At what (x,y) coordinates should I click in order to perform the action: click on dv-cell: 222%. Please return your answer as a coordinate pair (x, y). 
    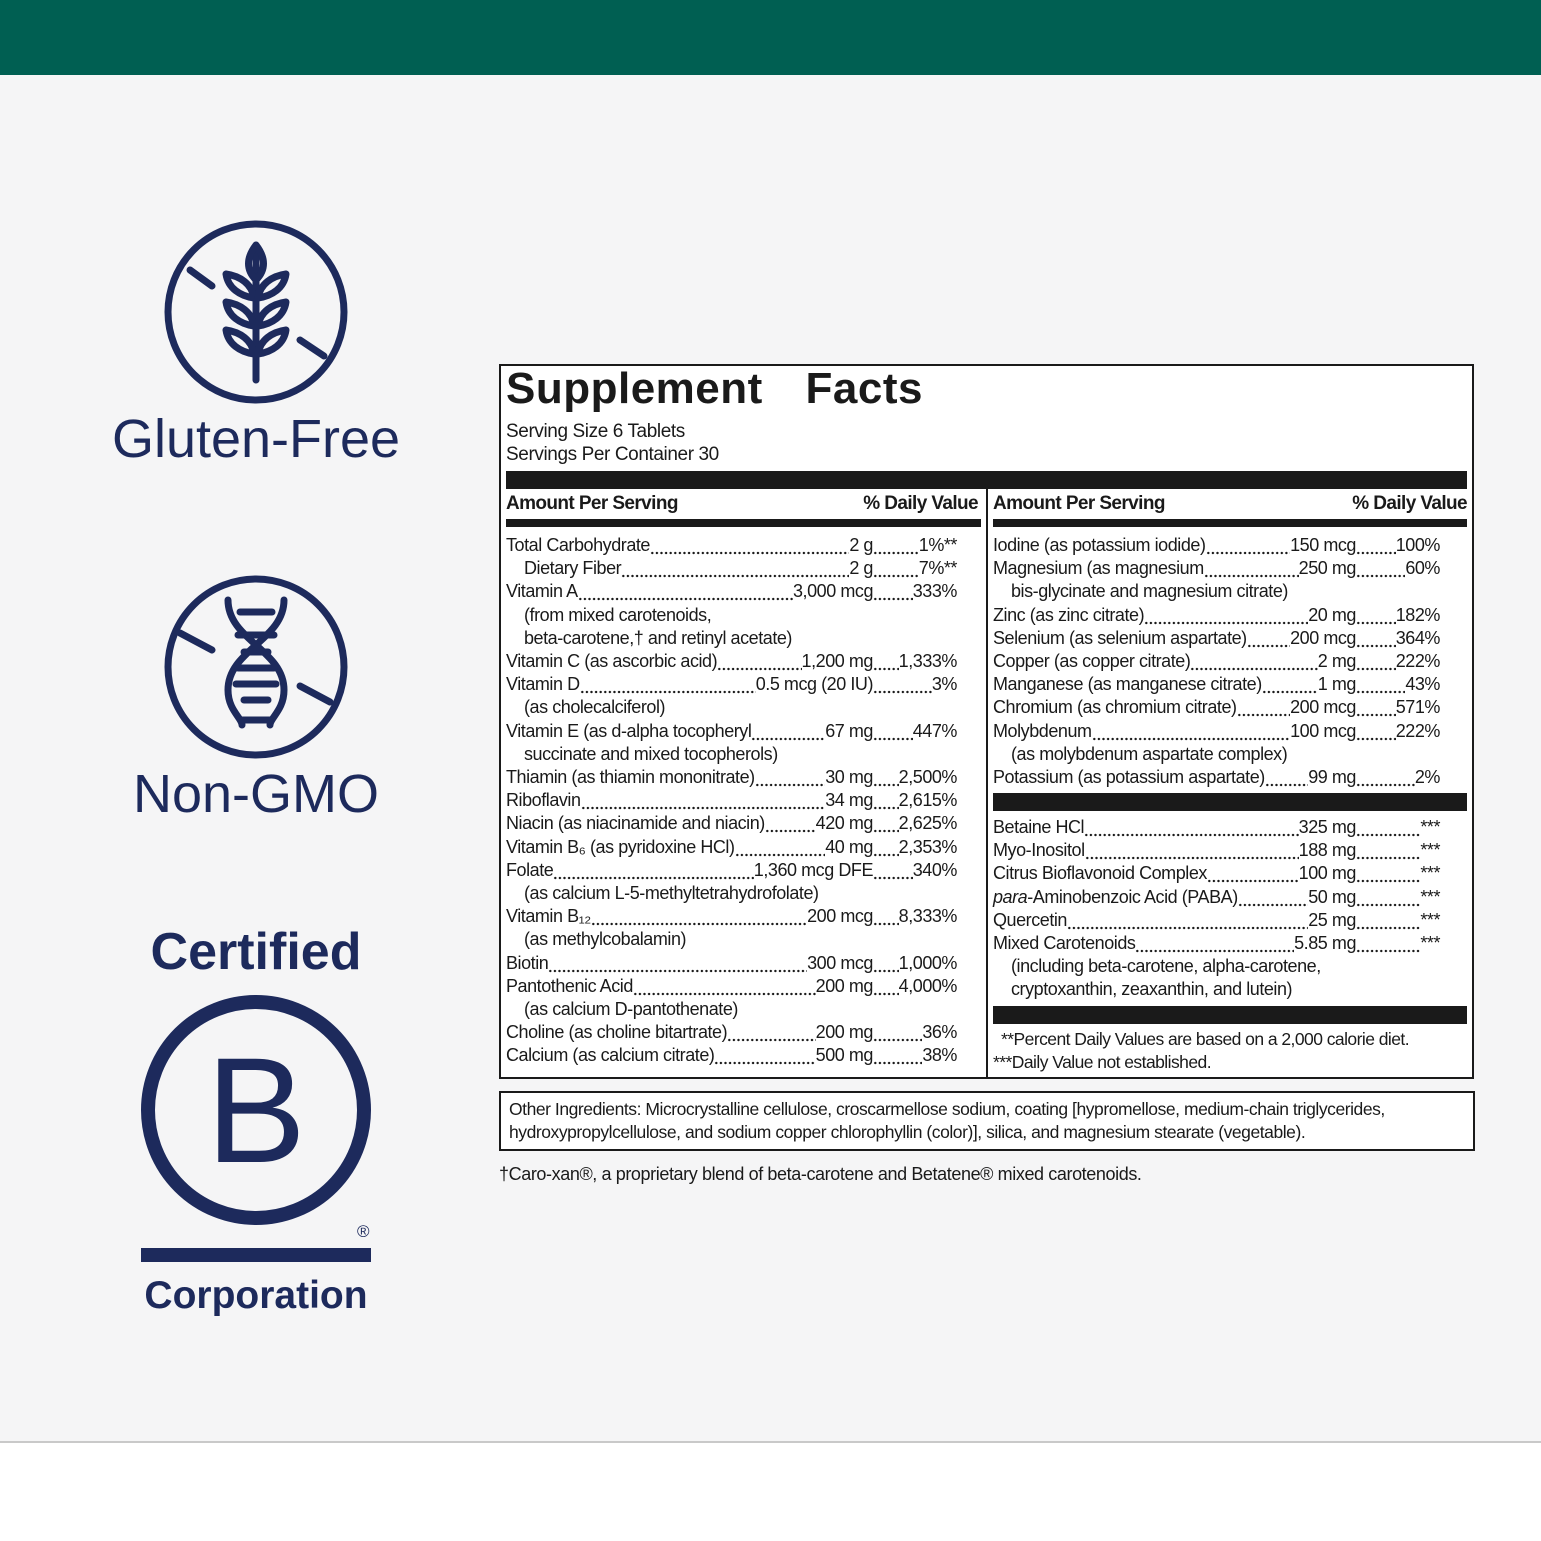
    Looking at the image, I should click on (1398, 731).